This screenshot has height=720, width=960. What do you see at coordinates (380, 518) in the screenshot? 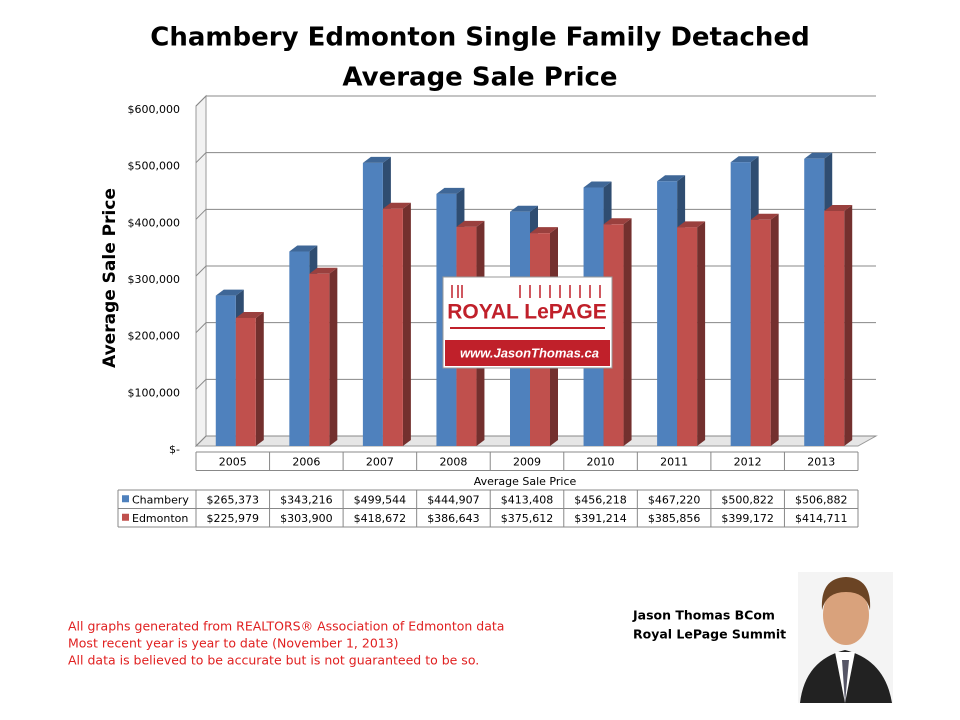
I see `table-value: $418,672` at bounding box center [380, 518].